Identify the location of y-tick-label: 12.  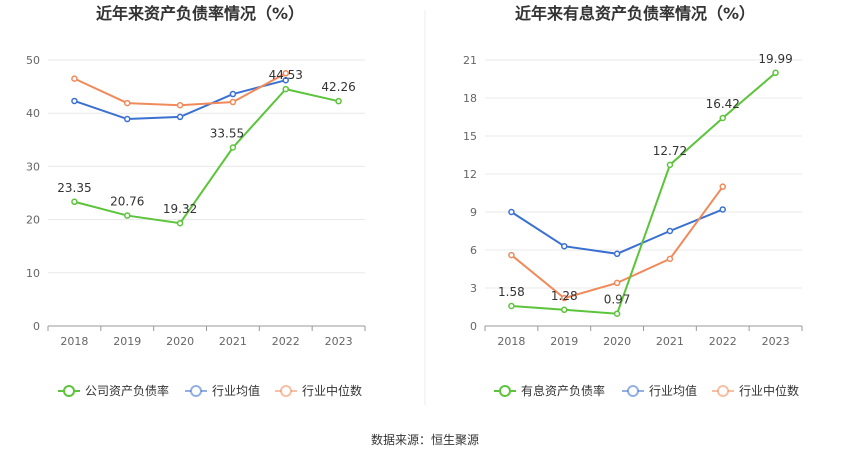
(470, 174).